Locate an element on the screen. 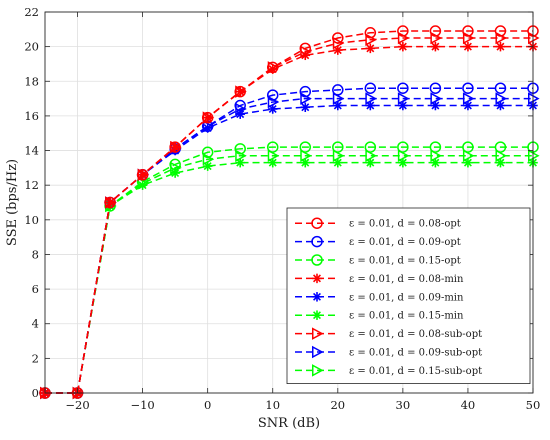  legend-label: ε = 0.01, d = 0.08-sub-opt is located at coordinates (415, 334).